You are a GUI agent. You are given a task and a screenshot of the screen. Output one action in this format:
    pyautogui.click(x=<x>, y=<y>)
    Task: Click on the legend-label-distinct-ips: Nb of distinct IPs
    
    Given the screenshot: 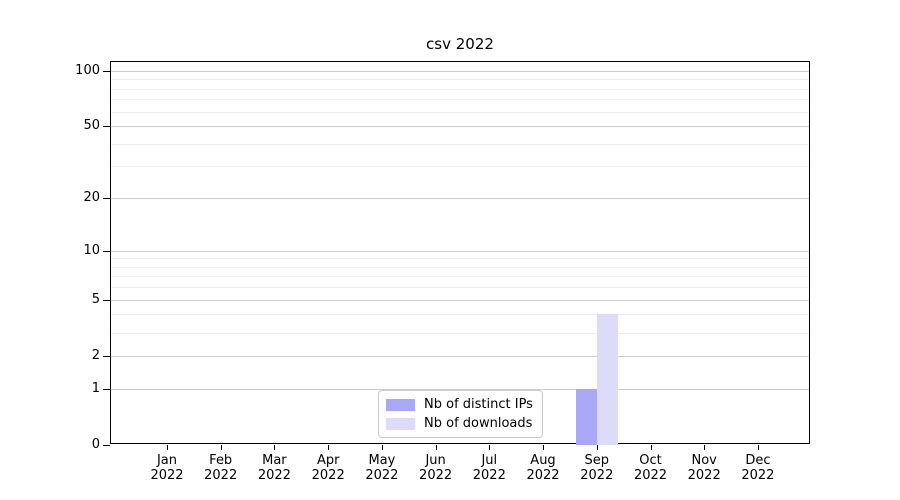 What is the action you would take?
    pyautogui.click(x=478, y=404)
    